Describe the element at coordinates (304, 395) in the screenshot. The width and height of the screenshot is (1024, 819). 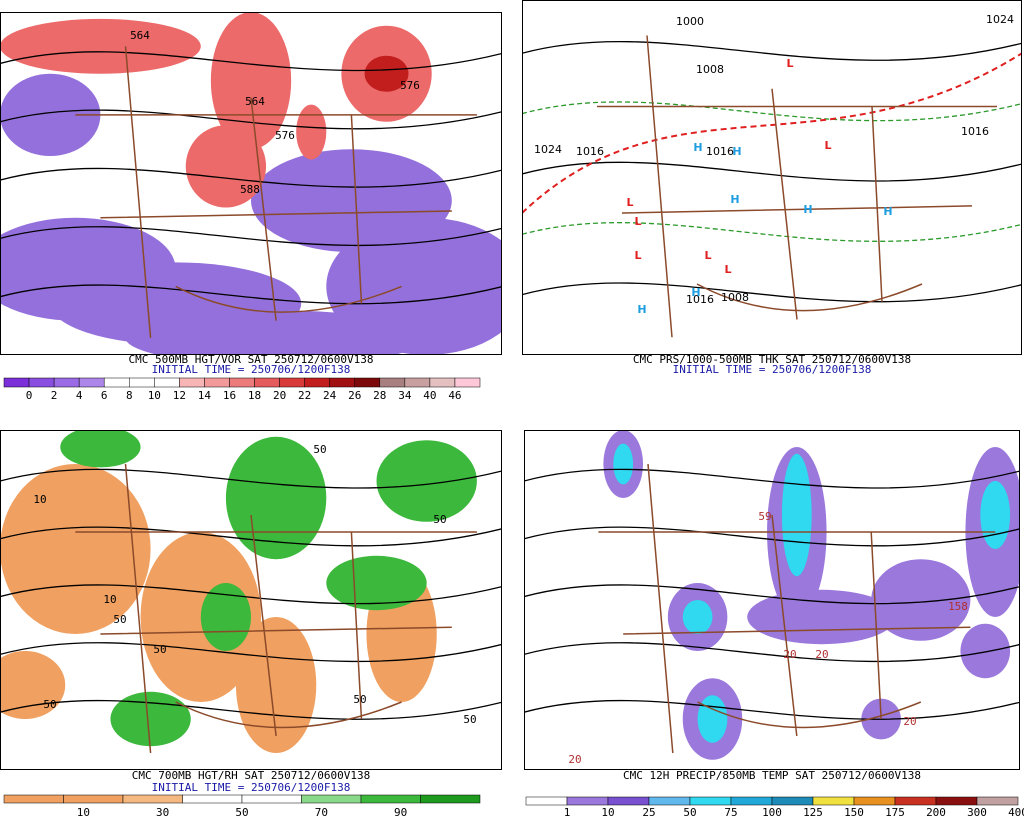
I see `colorbar-label: 22` at that location.